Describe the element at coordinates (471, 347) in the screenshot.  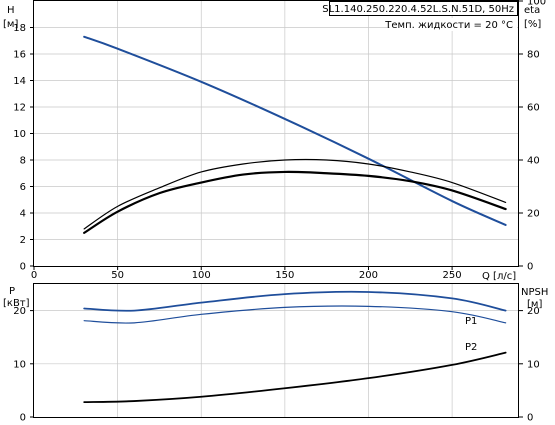
I see `series-label-p2: P2` at that location.